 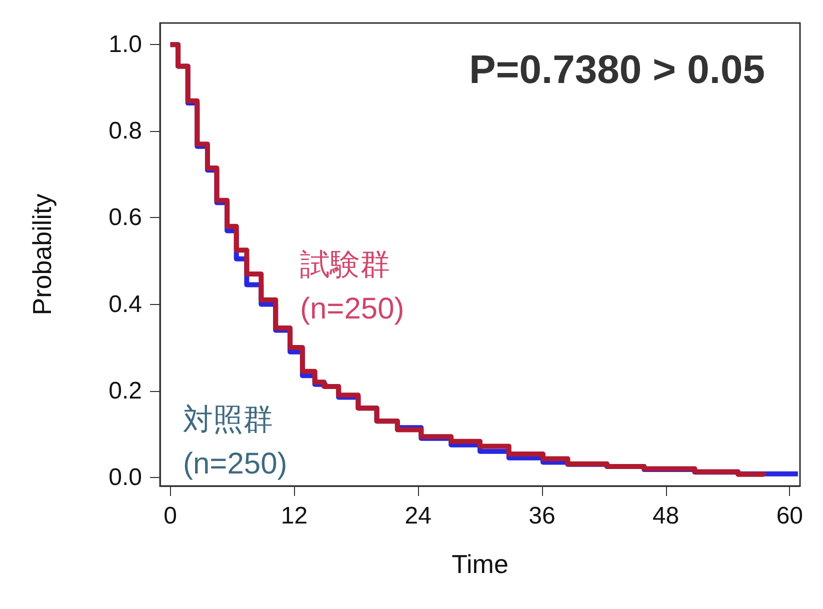 What do you see at coordinates (666, 516) in the screenshot?
I see `x-tick-label: 48` at bounding box center [666, 516].